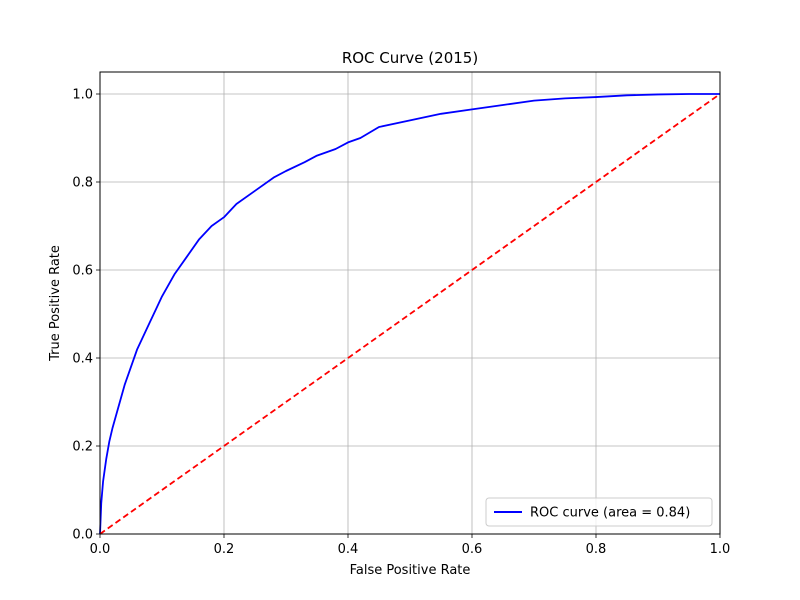  What do you see at coordinates (472, 549) in the screenshot?
I see `x-tick-label: 0.6` at bounding box center [472, 549].